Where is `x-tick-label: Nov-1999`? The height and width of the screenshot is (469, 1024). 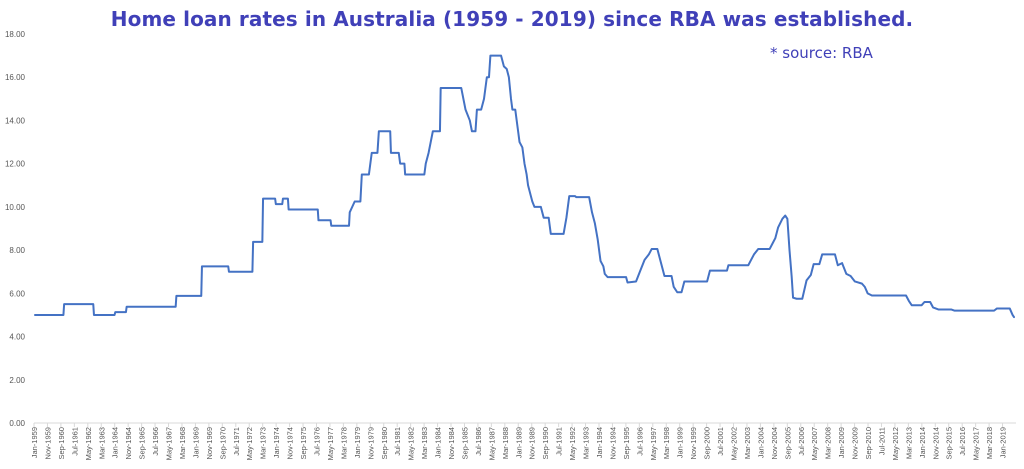
x-tick-label: Nov-1999 is located at coordinates (693, 443).